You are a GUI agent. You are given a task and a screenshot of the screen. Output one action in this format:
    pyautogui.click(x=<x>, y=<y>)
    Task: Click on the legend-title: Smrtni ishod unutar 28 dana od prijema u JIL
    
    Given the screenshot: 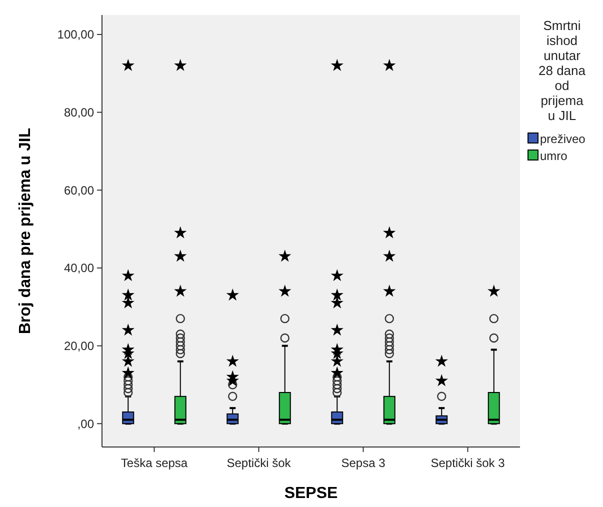 What is the action you would take?
    pyautogui.click(x=562, y=70)
    